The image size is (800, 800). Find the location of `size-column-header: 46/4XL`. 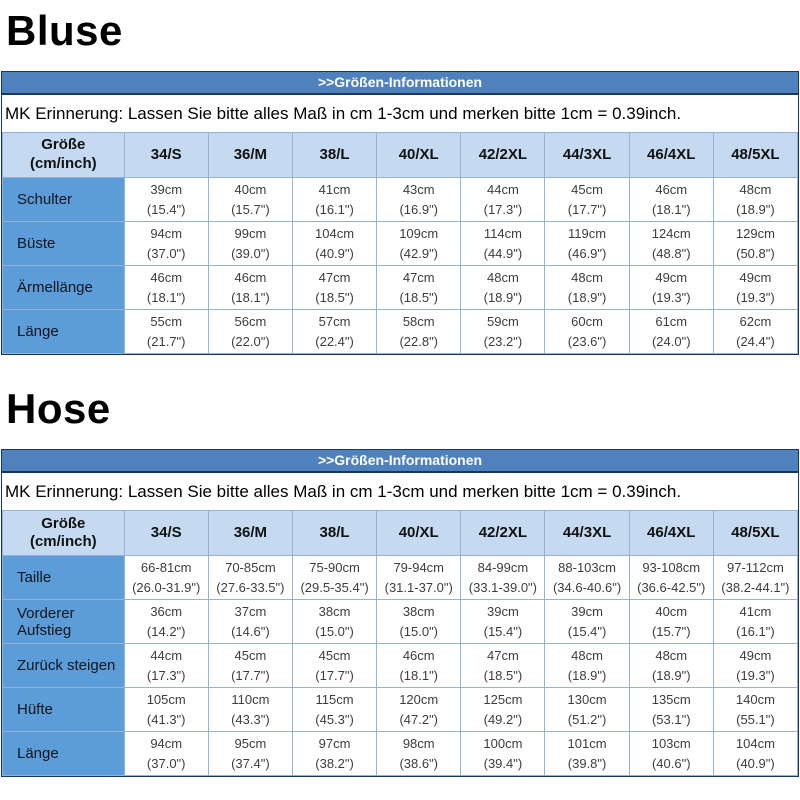

size-column-header: 46/4XL is located at coordinates (671, 155).